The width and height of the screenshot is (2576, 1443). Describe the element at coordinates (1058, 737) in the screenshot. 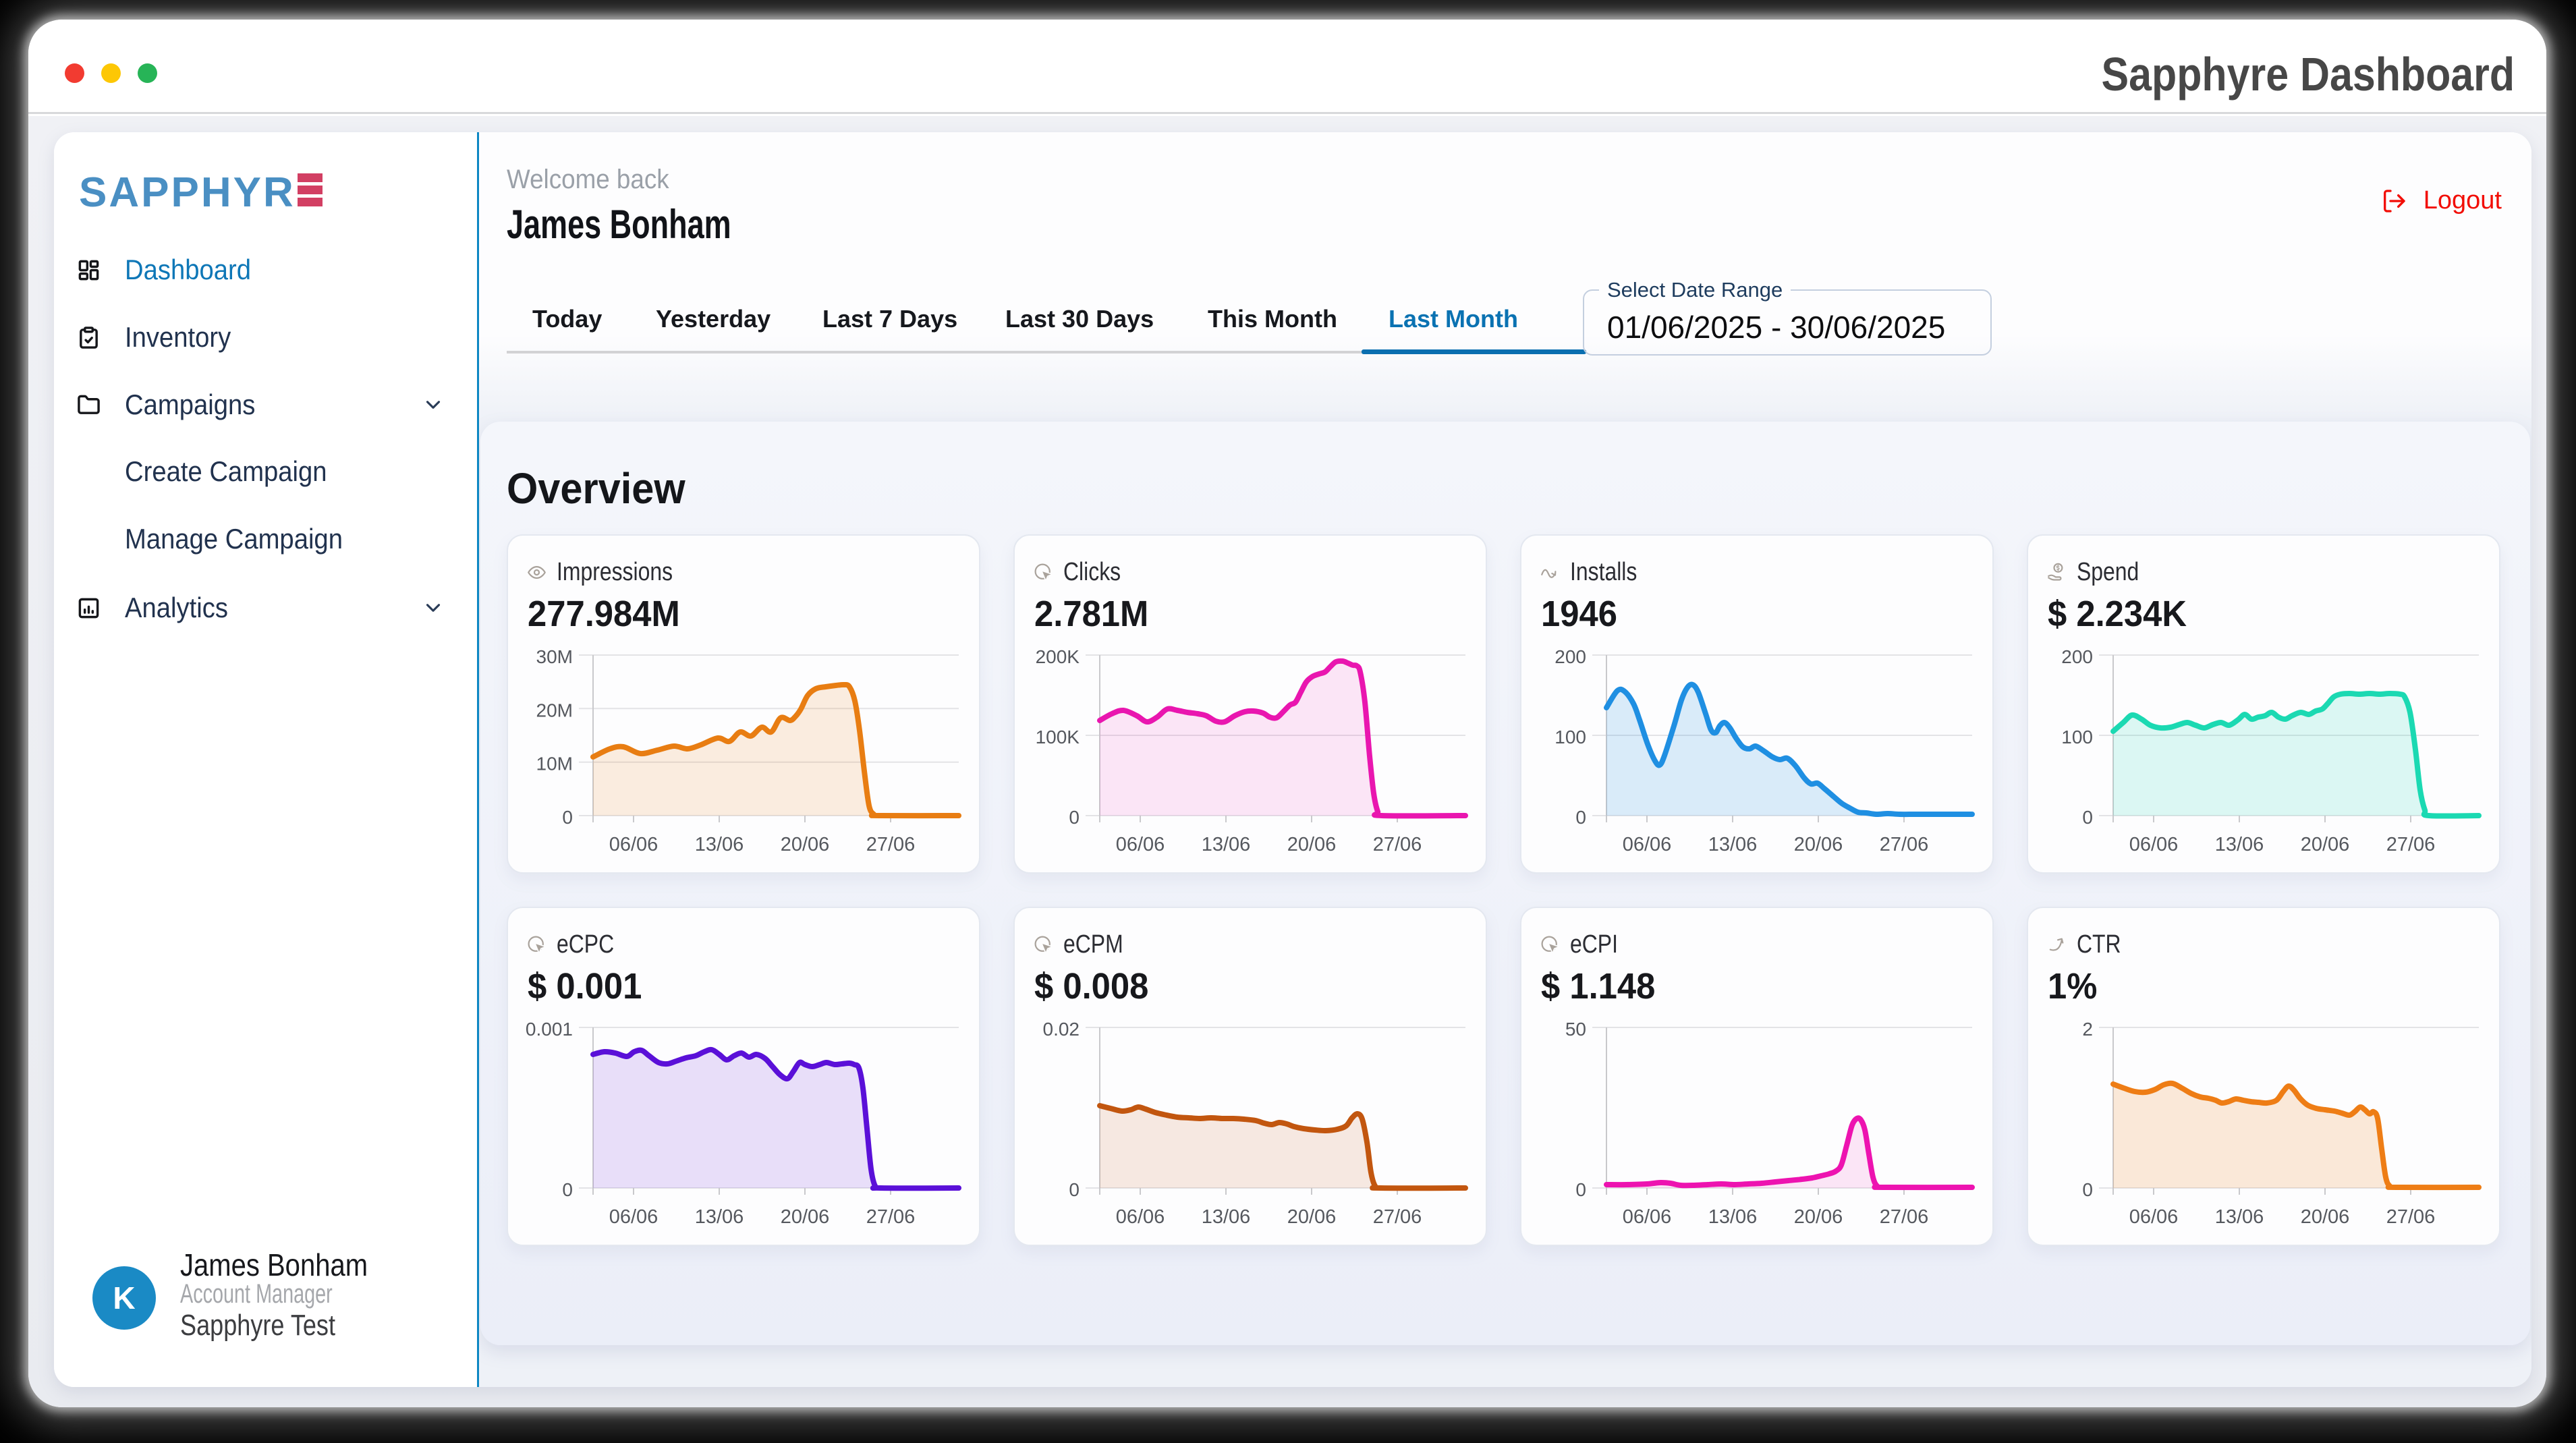

I see `svg-text: 100K` at that location.